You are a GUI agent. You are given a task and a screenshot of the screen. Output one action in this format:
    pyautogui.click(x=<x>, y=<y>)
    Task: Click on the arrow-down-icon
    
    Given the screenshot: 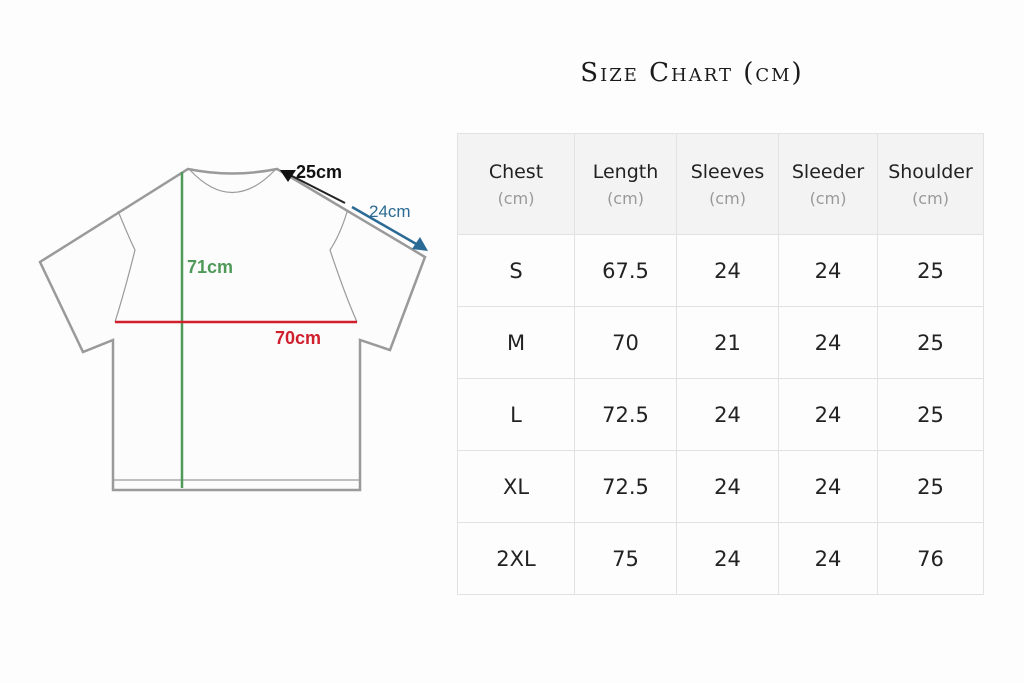 What is the action you would take?
    pyautogui.click(x=288, y=176)
    